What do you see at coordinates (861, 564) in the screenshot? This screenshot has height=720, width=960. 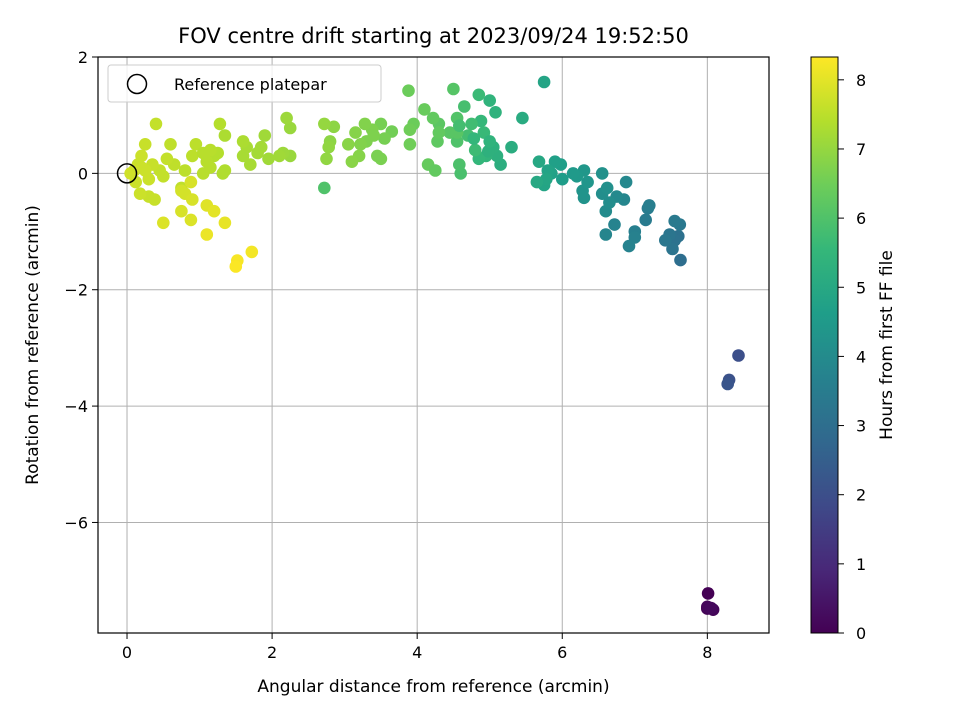 I see `colorbar-tick-label: 1` at bounding box center [861, 564].